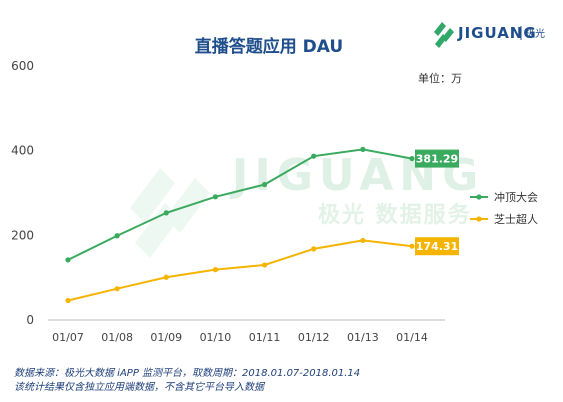 This screenshot has height=402, width=563. Describe the element at coordinates (170, 213) in the screenshot. I see `watermark-logo-icon` at that location.